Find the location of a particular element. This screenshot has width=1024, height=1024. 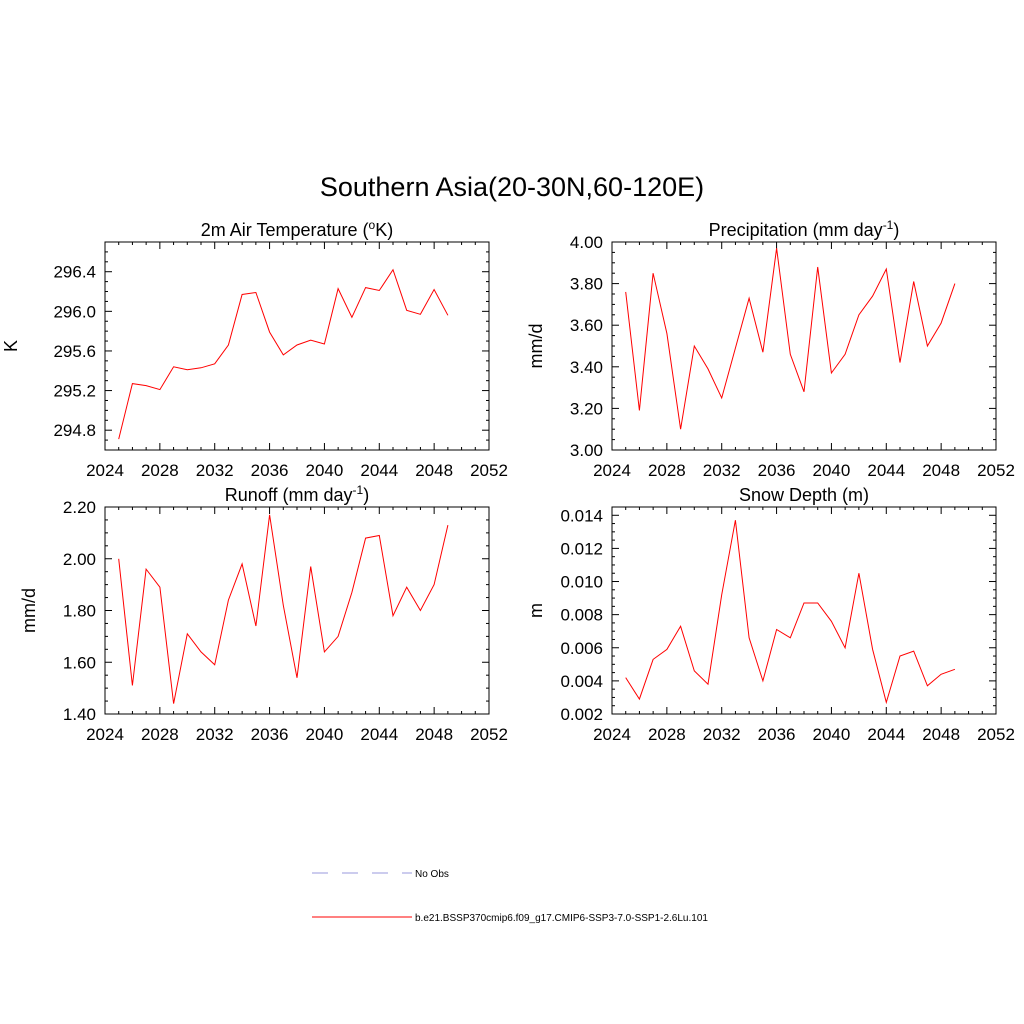

y-tick-label: 0.014 is located at coordinates (581, 515).